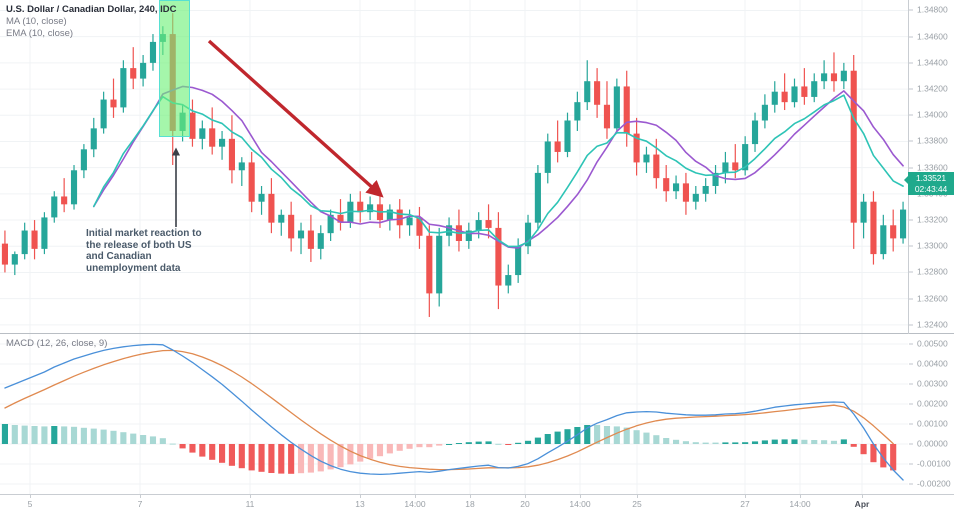  I want to click on time-tick-label: 20, so click(525, 504).